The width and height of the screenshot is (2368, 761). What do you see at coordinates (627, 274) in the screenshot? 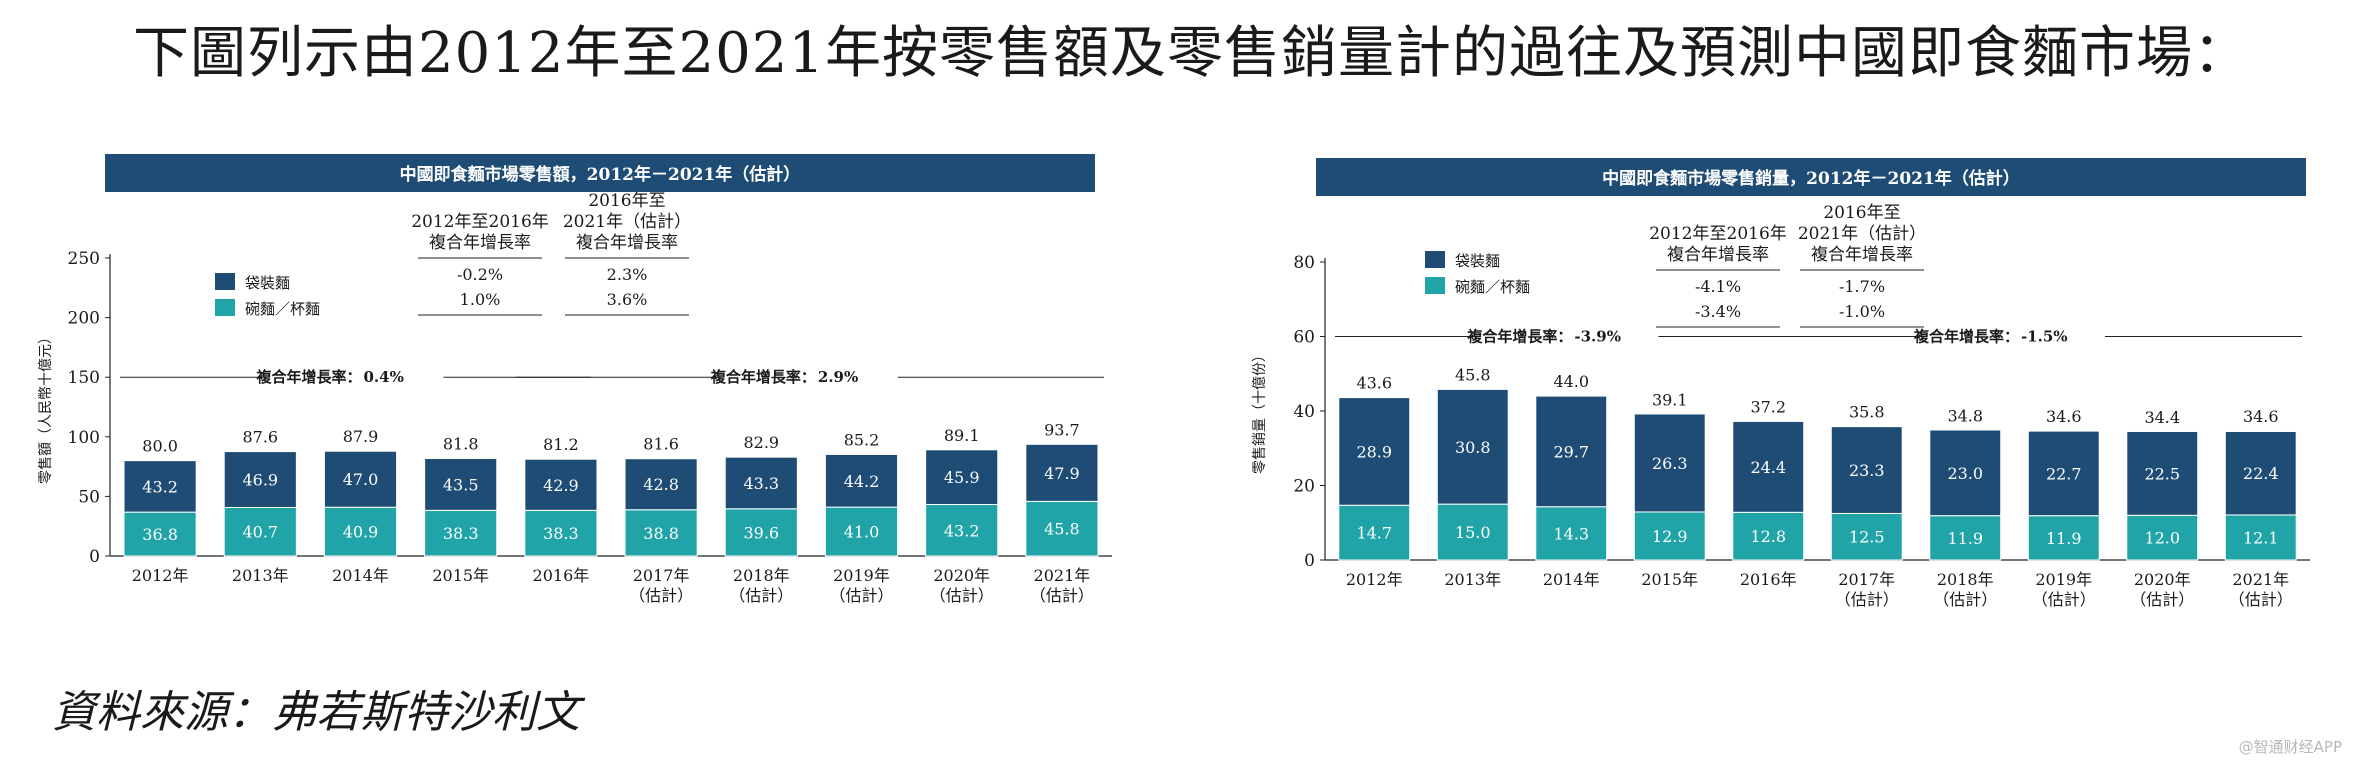
I see `cagr-table-cell: 2.3%` at bounding box center [627, 274].